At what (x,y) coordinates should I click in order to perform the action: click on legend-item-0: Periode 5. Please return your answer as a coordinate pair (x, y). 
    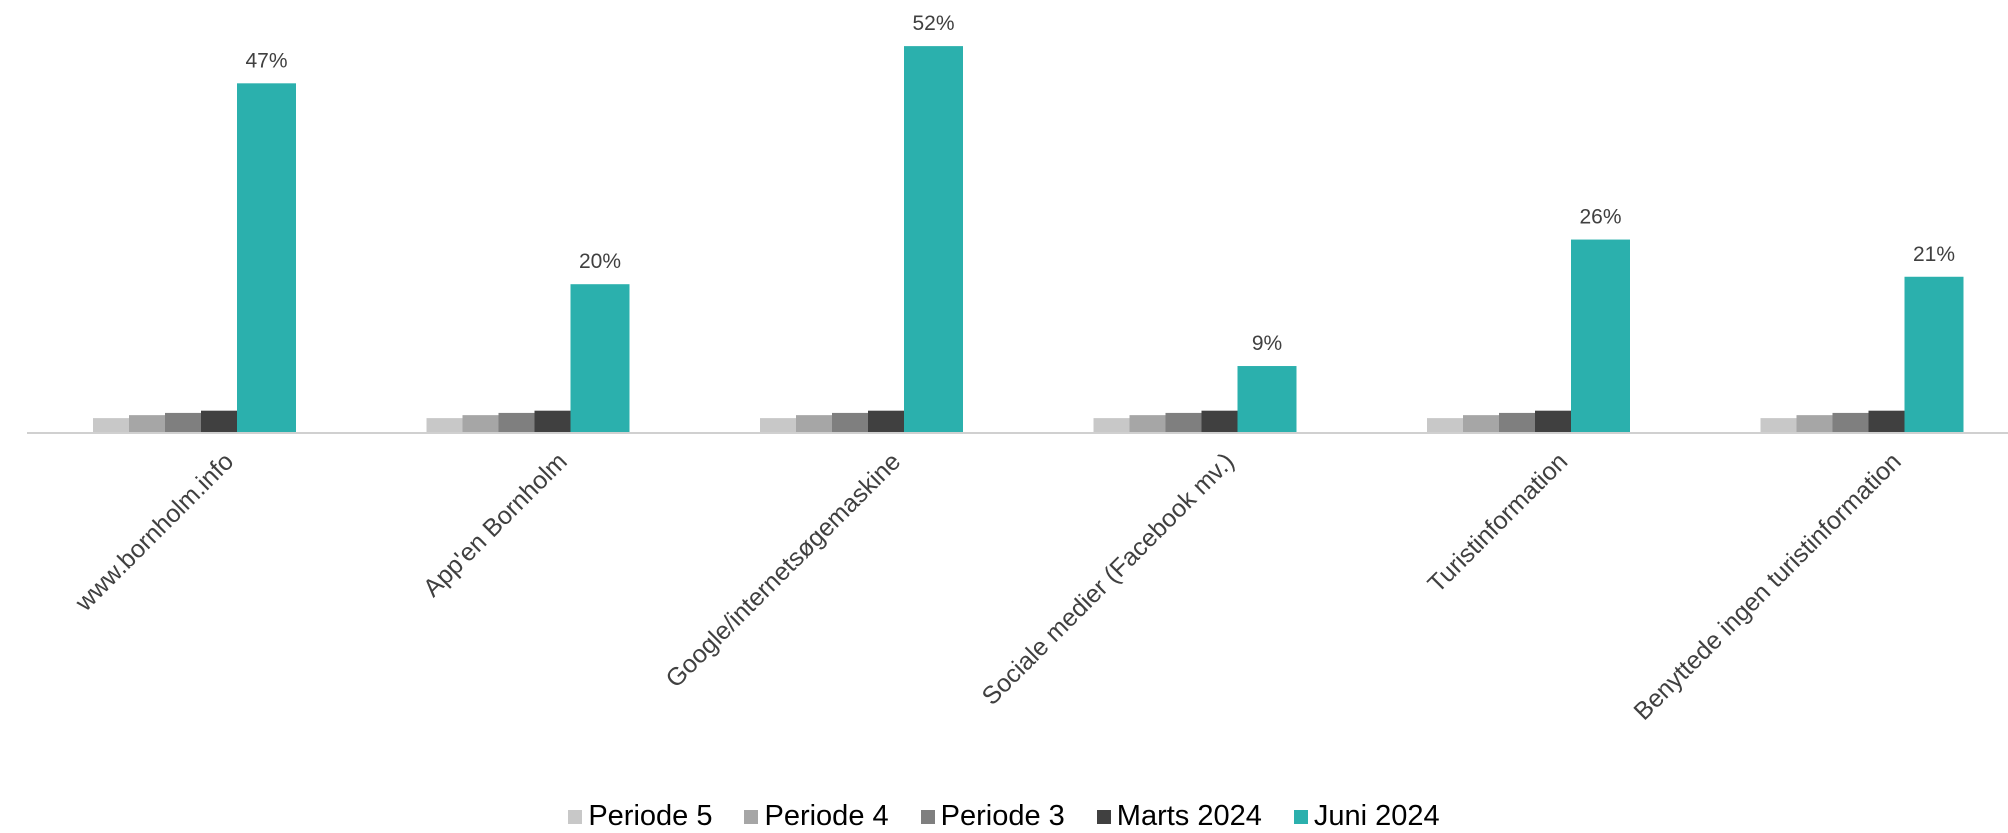
    Looking at the image, I should click on (640, 816).